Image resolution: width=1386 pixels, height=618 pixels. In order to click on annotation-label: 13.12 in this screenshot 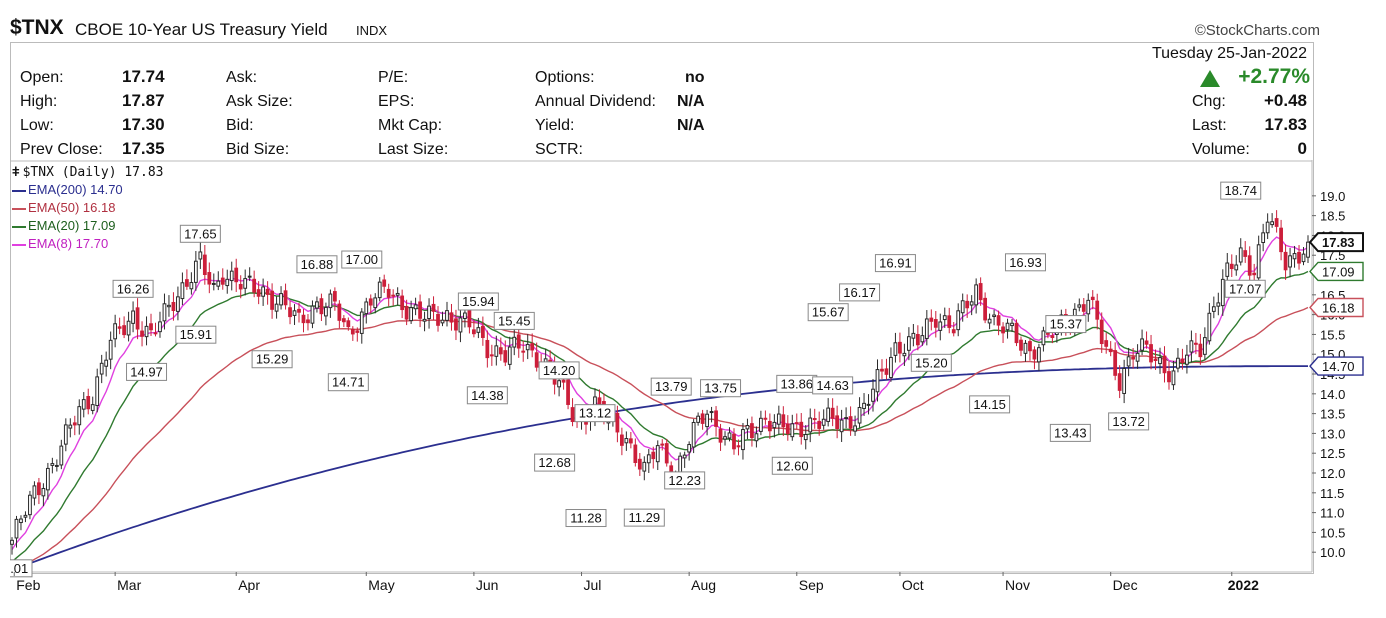, I will do `click(595, 413)`.